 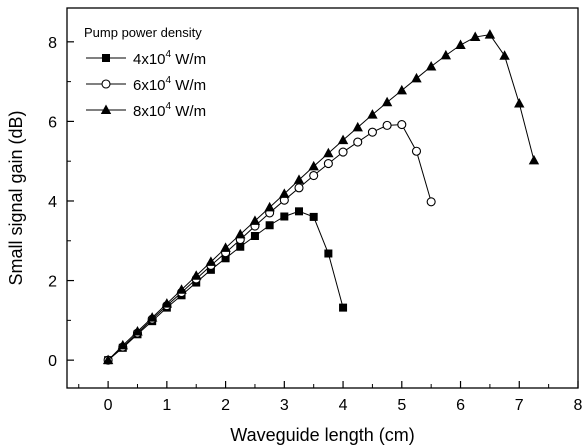 What do you see at coordinates (52, 361) in the screenshot?
I see `y-tick-label: 0` at bounding box center [52, 361].